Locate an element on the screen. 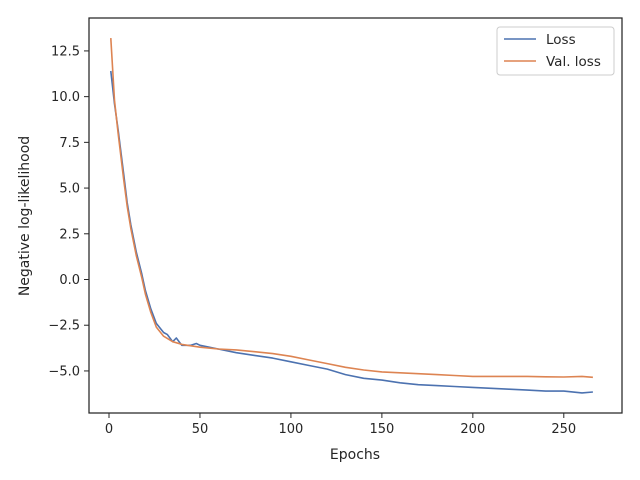 This screenshot has height=480, width=640. legend-label-loss: Loss is located at coordinates (561, 40).